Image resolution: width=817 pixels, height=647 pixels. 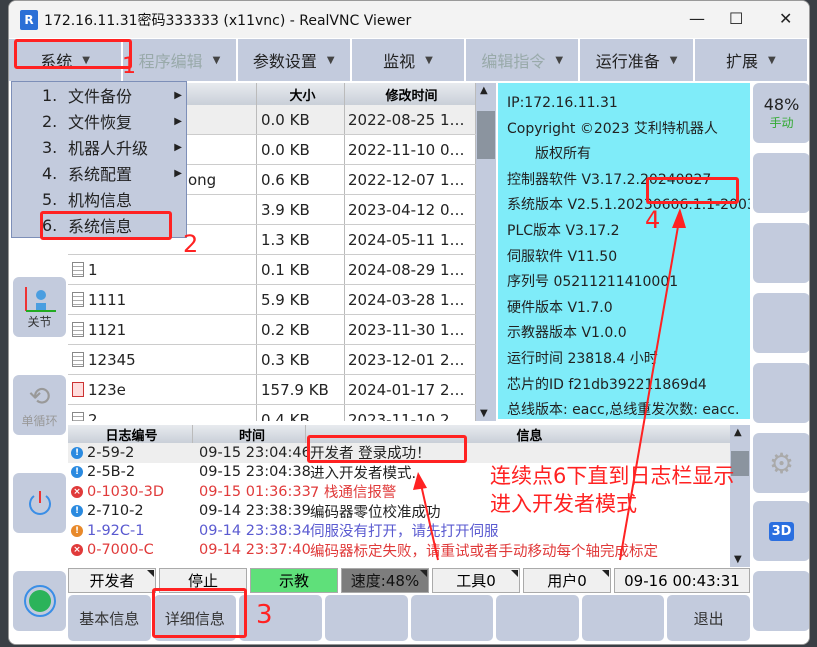 I want to click on dropdown-item: 6. 系统信息, so click(x=99, y=225).